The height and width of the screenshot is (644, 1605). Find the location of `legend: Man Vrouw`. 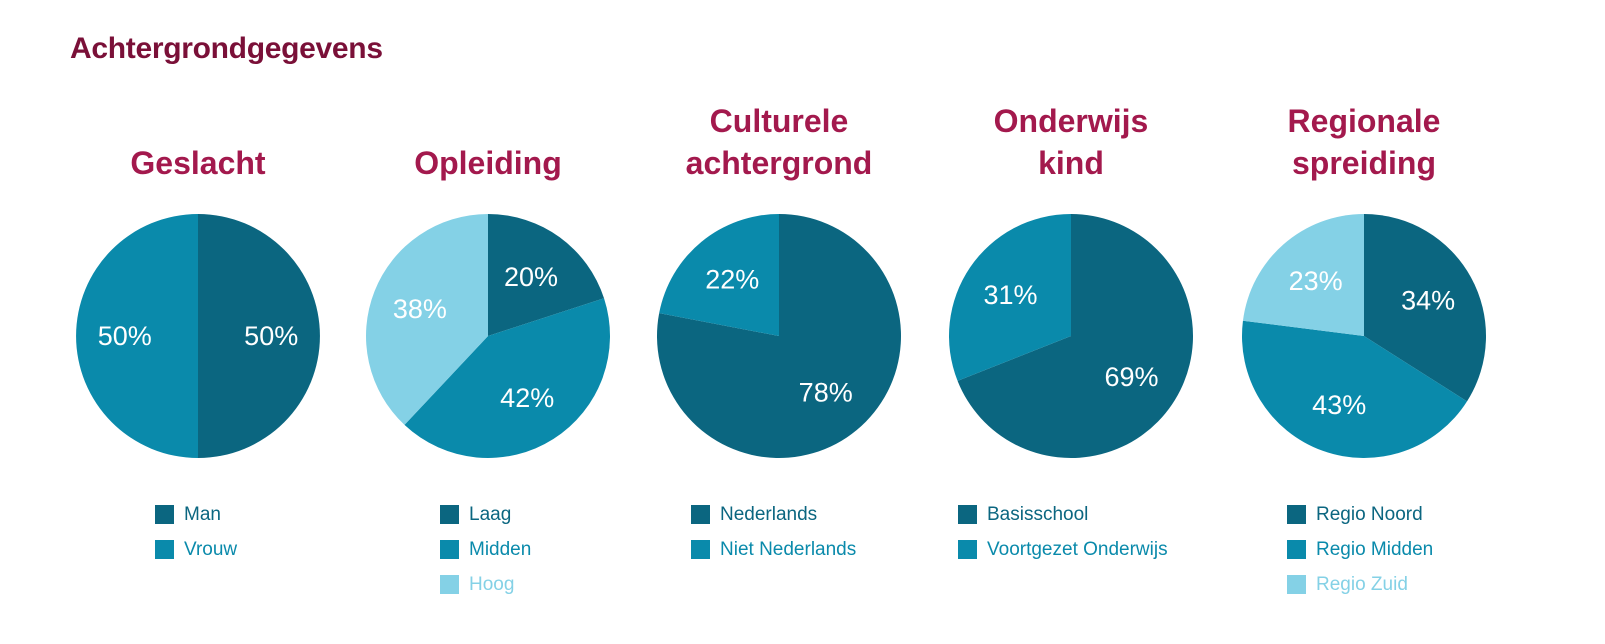

legend: Man Vrouw is located at coordinates (196, 532).